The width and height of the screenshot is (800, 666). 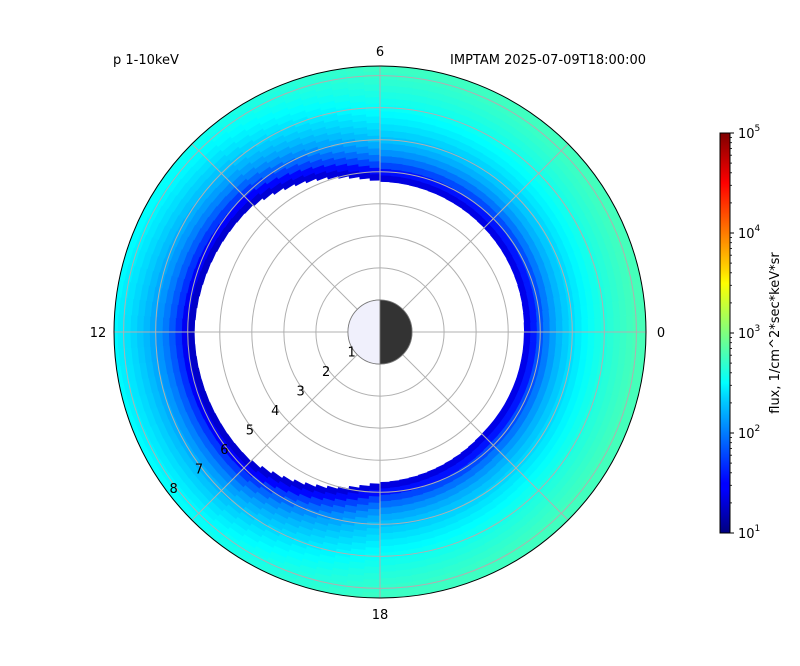 What do you see at coordinates (262, 422) in the screenshot?
I see `radial-labels: 1 2 3 4 5 6 7 8` at bounding box center [262, 422].